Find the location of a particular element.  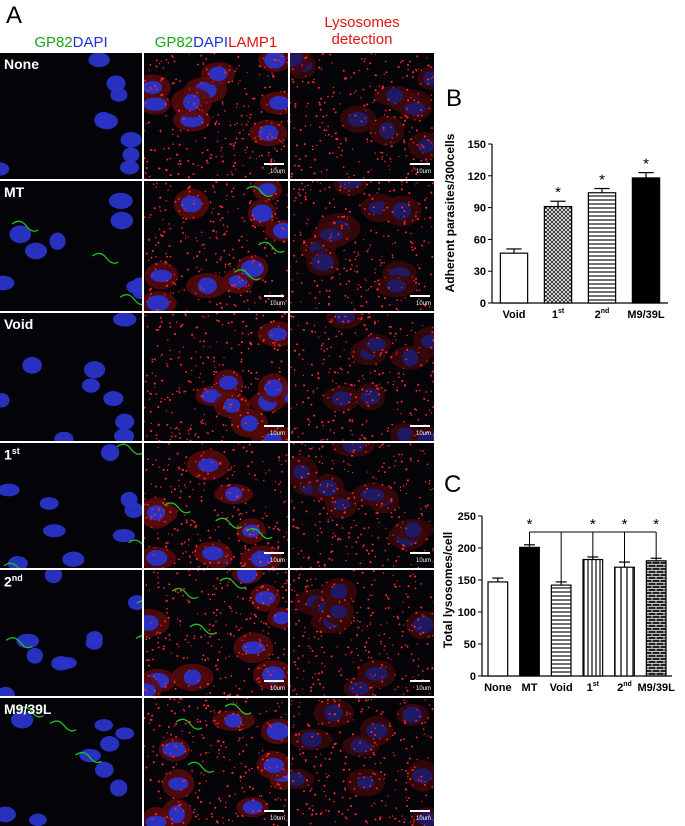

row-label-text: M9/39L is located at coordinates (28, 709).